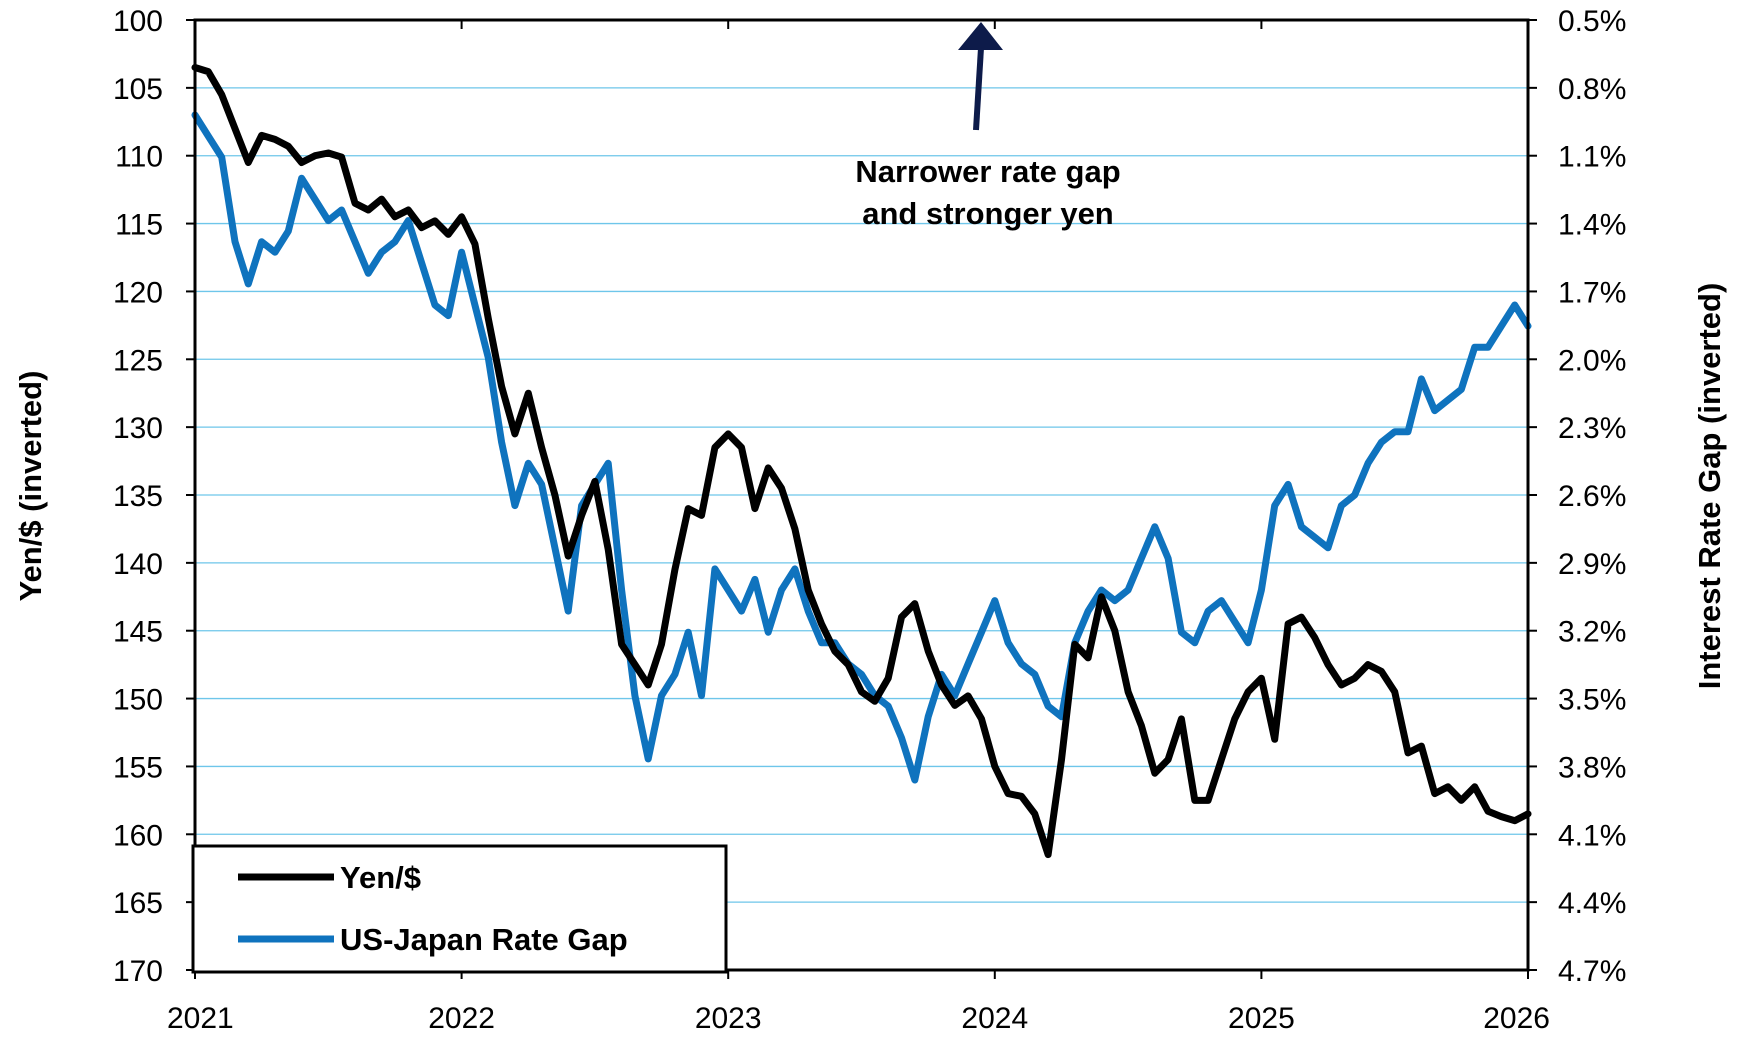 This screenshot has height=1058, width=1746. Describe the element at coordinates (1261, 1018) in the screenshot. I see `x-tick-label: 2025` at that location.